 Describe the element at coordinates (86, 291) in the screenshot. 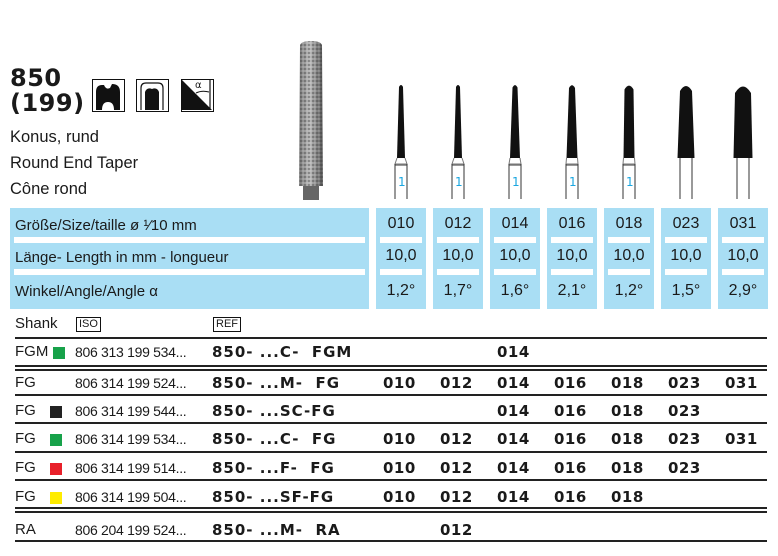

I see `angle-label: Winkel/Angle/Angle α` at that location.